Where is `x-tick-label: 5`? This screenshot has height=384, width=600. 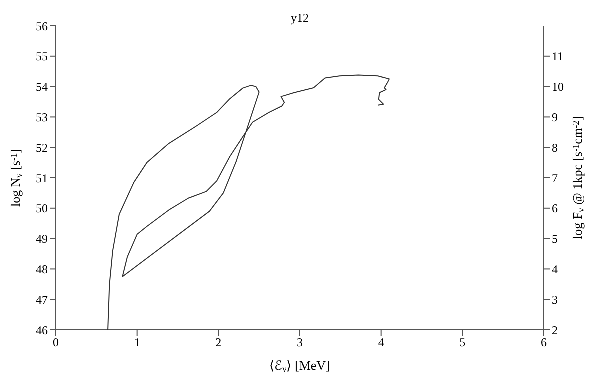 x-tick-label: 5 is located at coordinates (463, 343).